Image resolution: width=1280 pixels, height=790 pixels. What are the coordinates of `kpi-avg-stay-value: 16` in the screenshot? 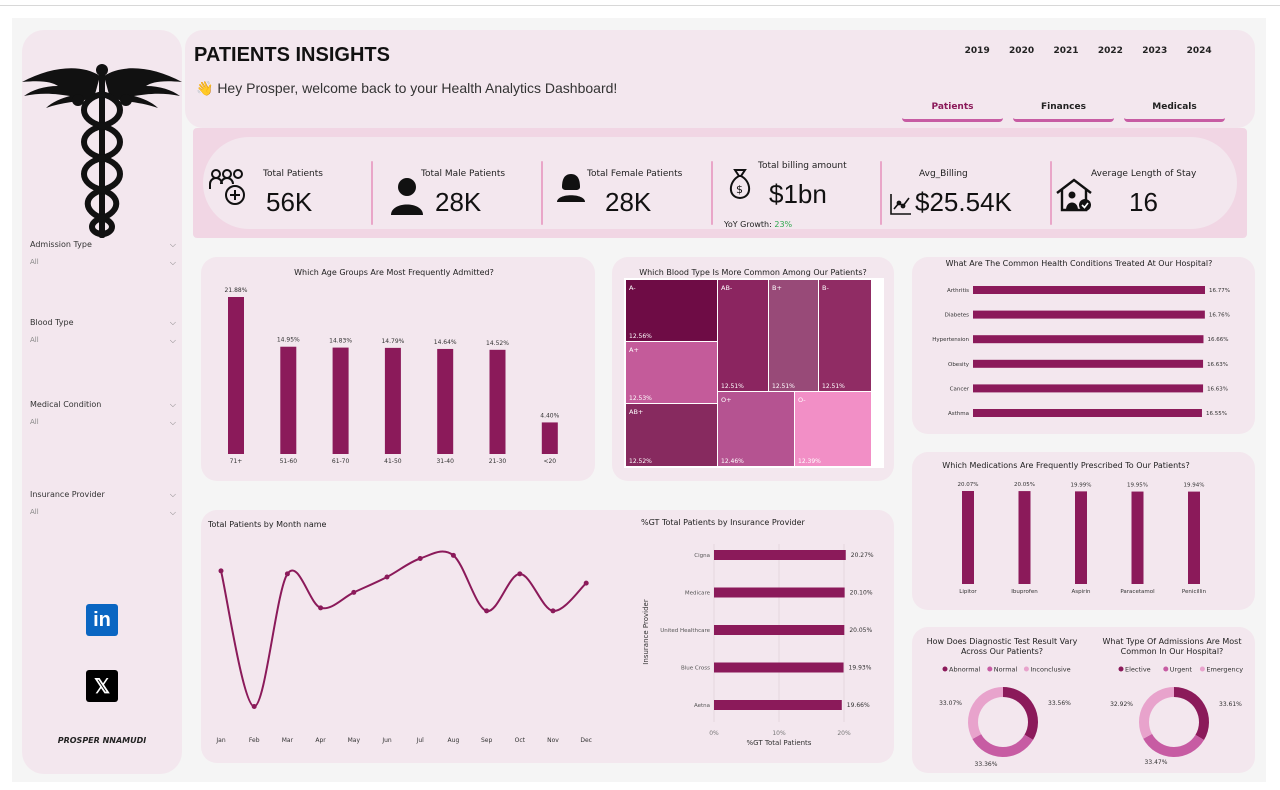 It's located at (1143, 202).